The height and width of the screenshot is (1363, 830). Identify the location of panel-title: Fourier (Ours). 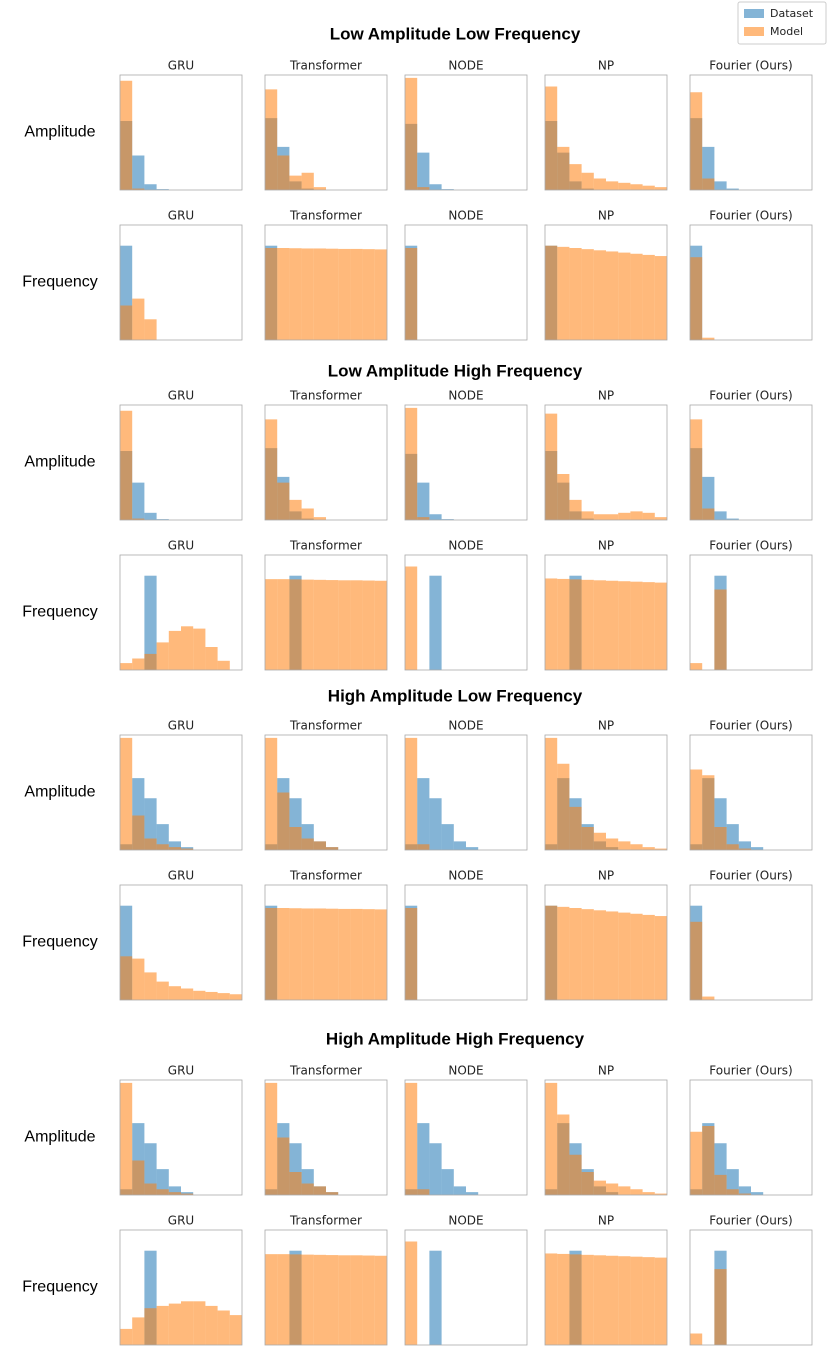
(750, 1221).